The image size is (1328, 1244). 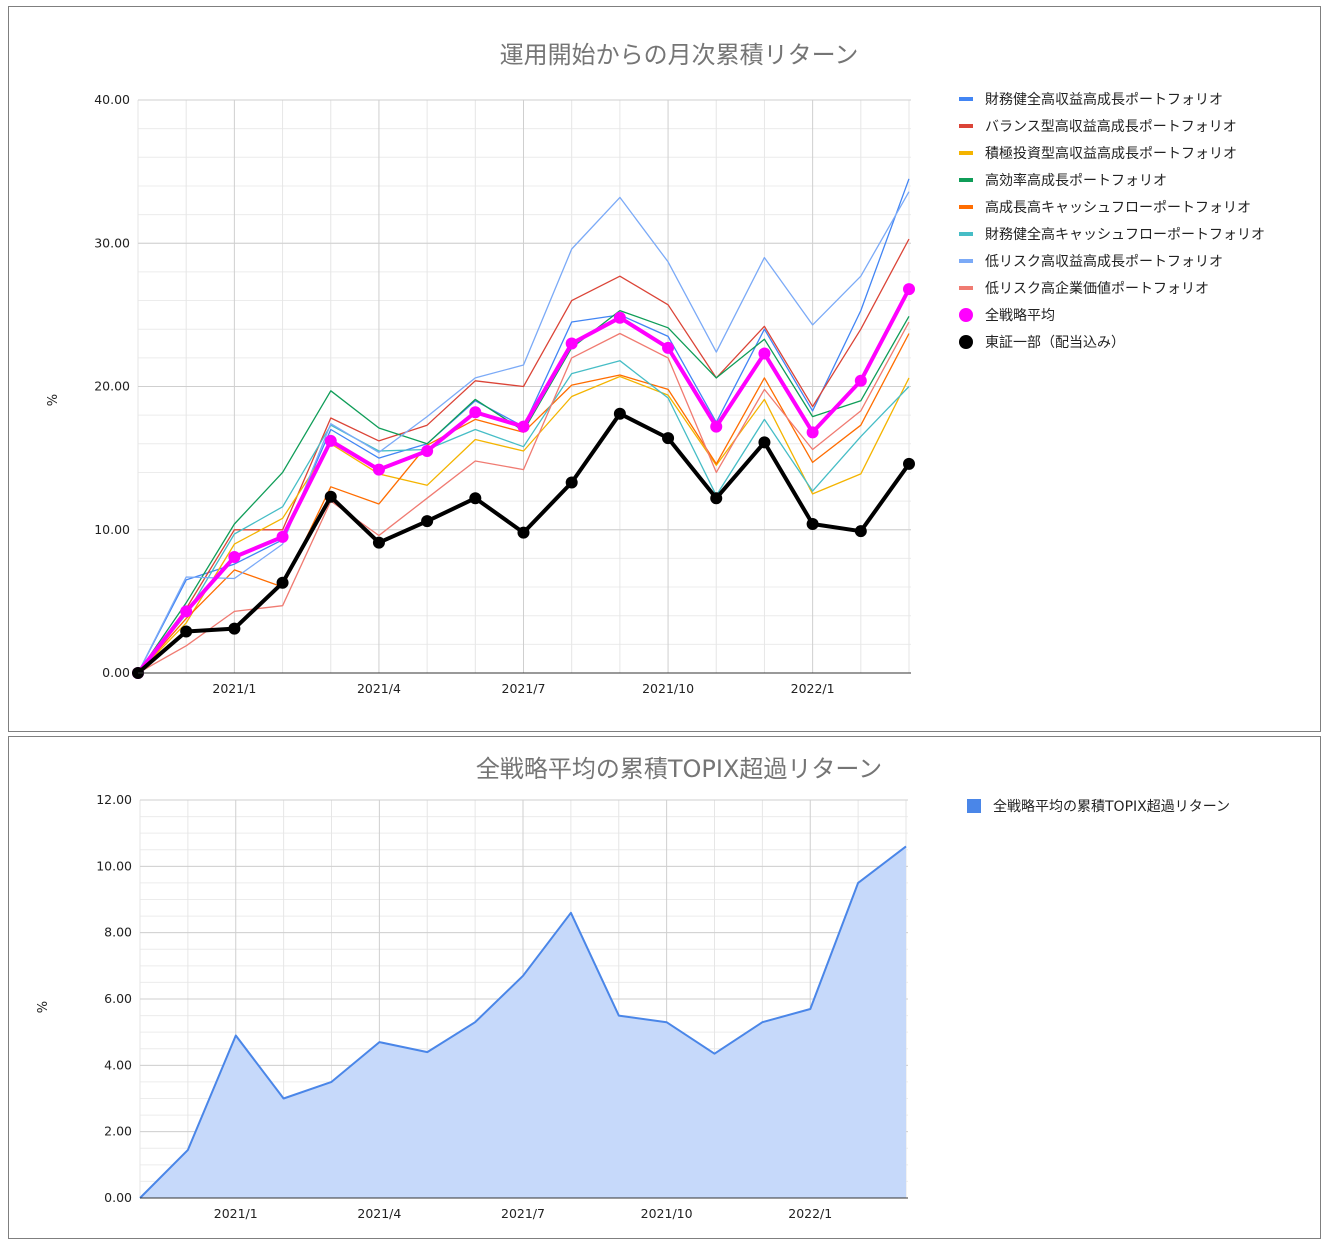 I want to click on legend-label: 東証一部（配当込み）, so click(x=1055, y=343).